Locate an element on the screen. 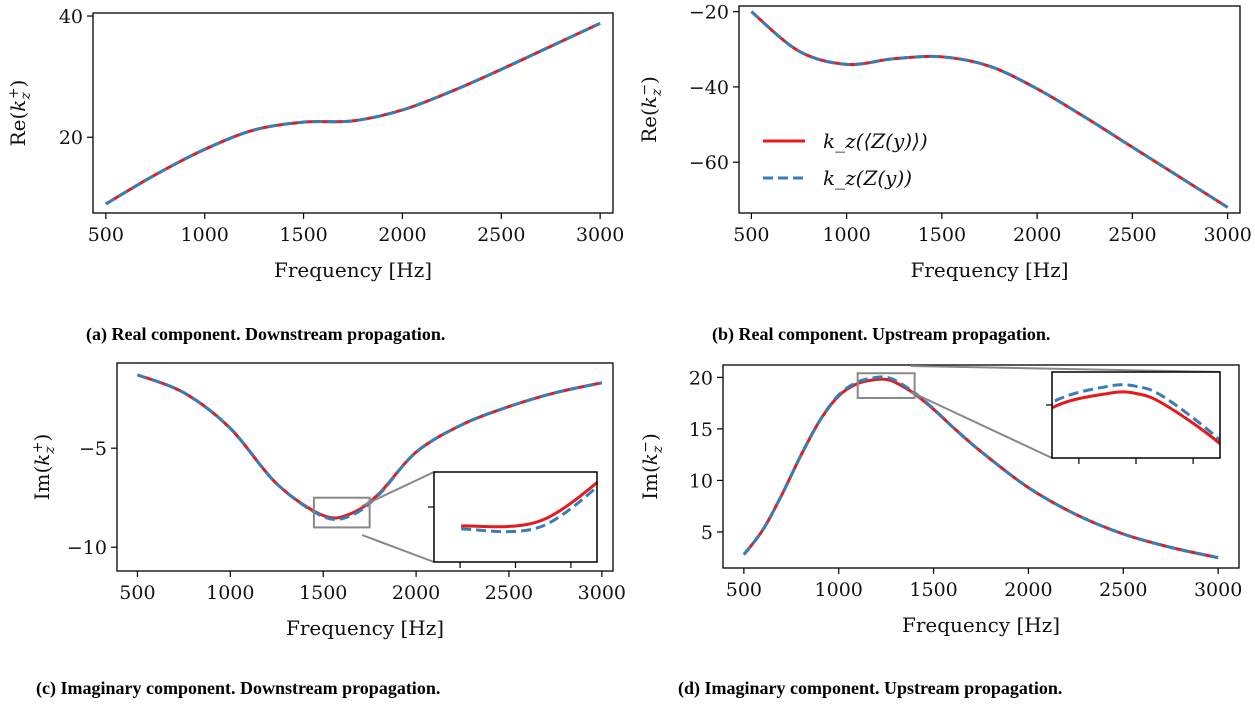 Image resolution: width=1255 pixels, height=711 pixels. y-axis-label-b: Re(kz−) is located at coordinates (651, 109).